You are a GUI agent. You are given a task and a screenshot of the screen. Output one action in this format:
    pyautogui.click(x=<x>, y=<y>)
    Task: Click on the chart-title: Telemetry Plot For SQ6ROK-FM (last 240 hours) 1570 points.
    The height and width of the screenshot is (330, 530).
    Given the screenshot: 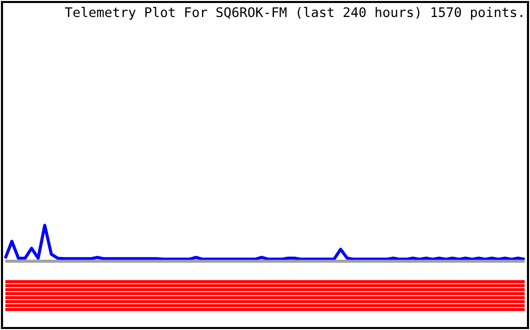 What is the action you would take?
    pyautogui.click(x=293, y=13)
    